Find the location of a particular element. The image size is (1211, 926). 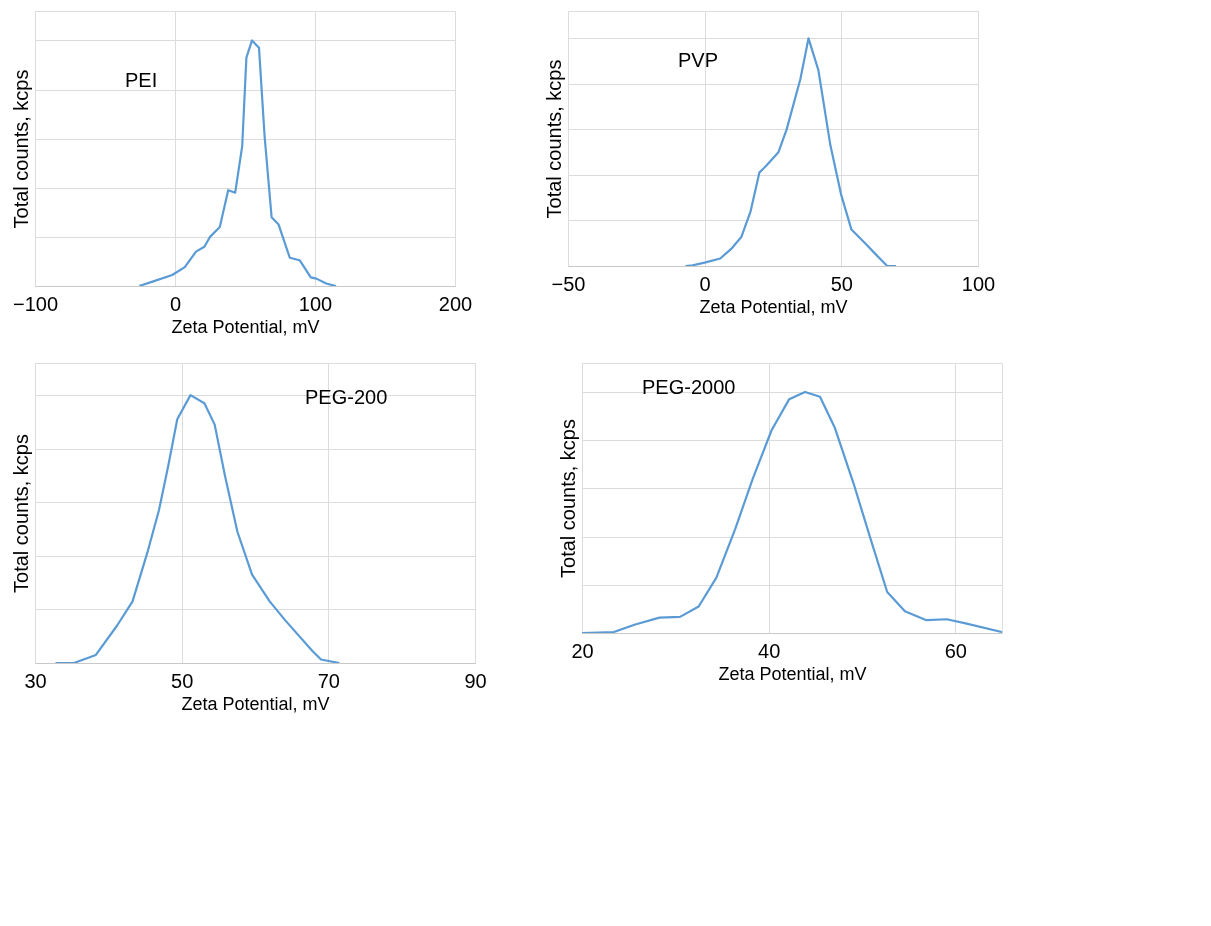

text: PVP is located at coordinates (698, 60).